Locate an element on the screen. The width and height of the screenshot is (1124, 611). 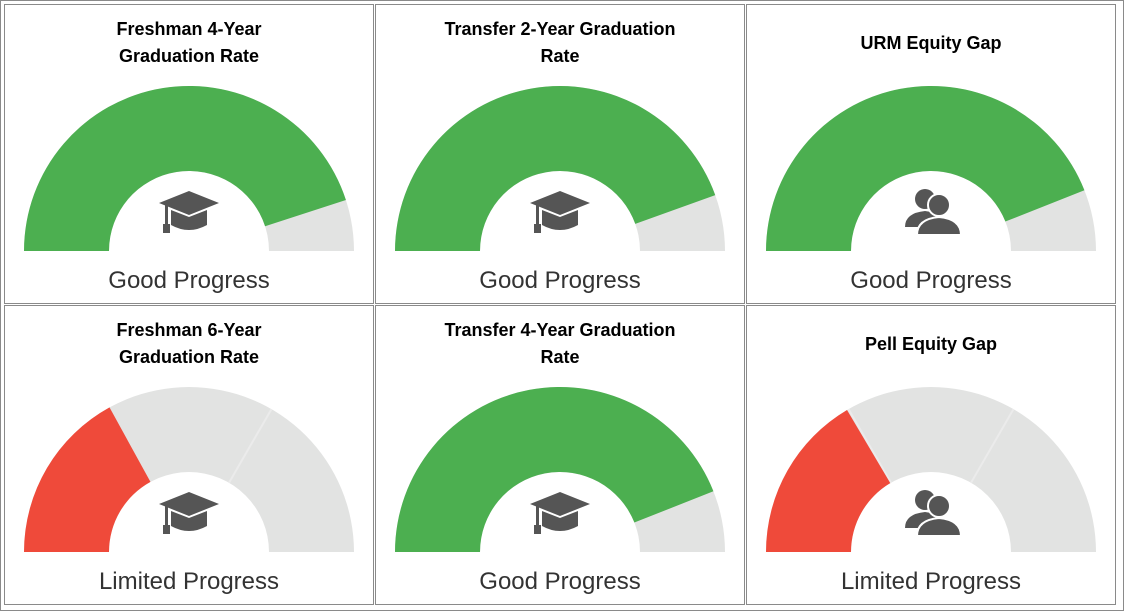
gauge-title: Transfer 2-Year Graduation Rate is located at coordinates (560, 42).